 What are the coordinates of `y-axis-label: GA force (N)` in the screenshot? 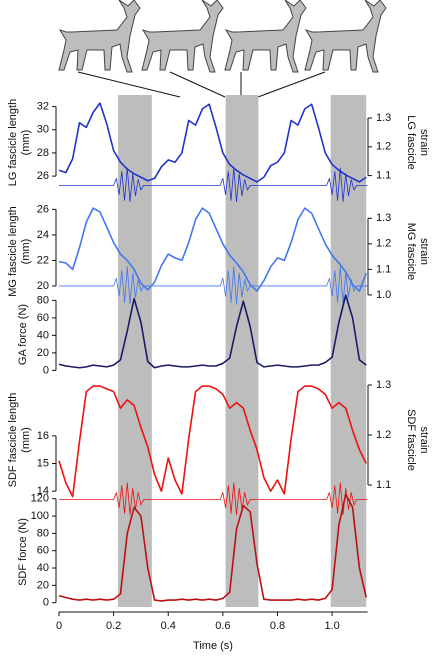 It's located at (23, 334).